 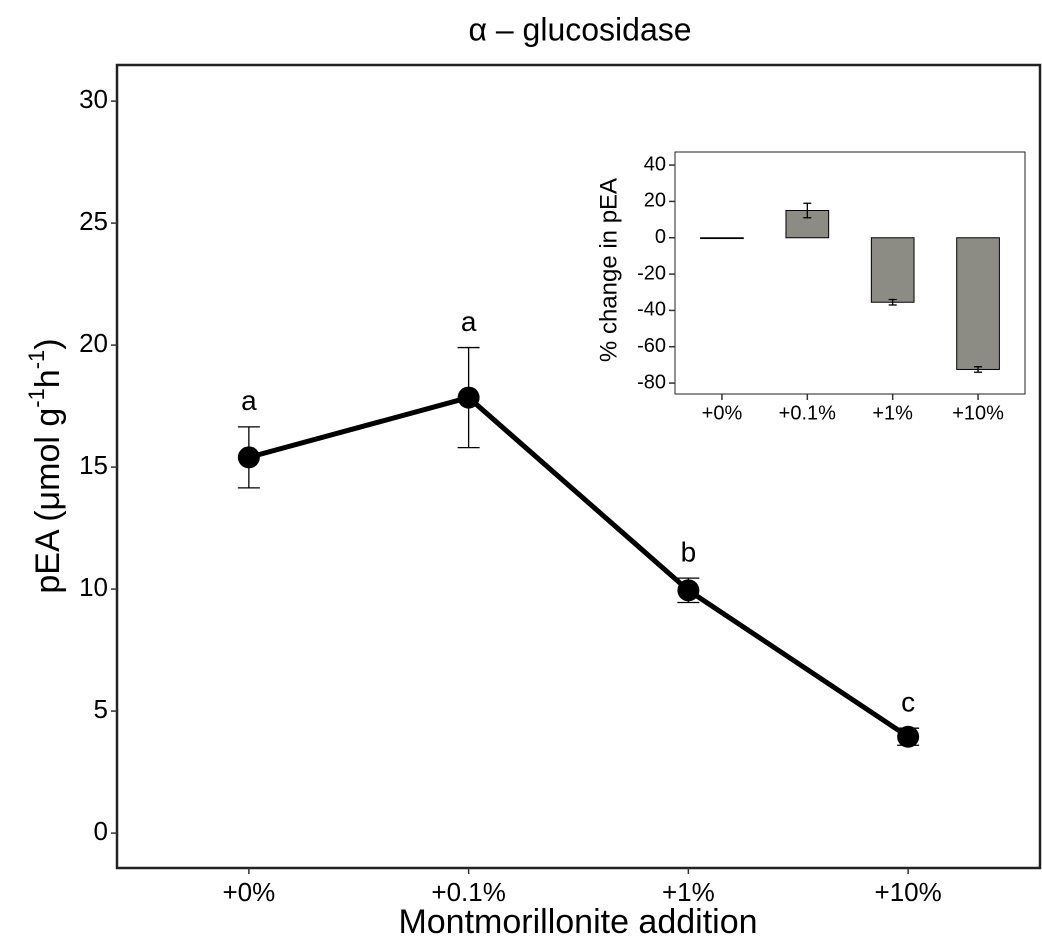 What do you see at coordinates (48, 378) in the screenshot?
I see `y-label-part: h` at bounding box center [48, 378].